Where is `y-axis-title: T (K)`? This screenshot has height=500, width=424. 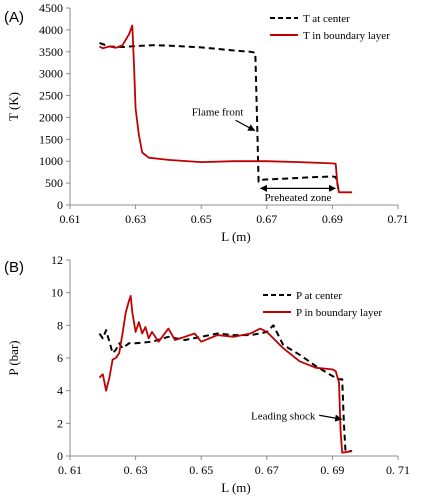
y-axis-title: T (K) is located at coordinates (13, 106).